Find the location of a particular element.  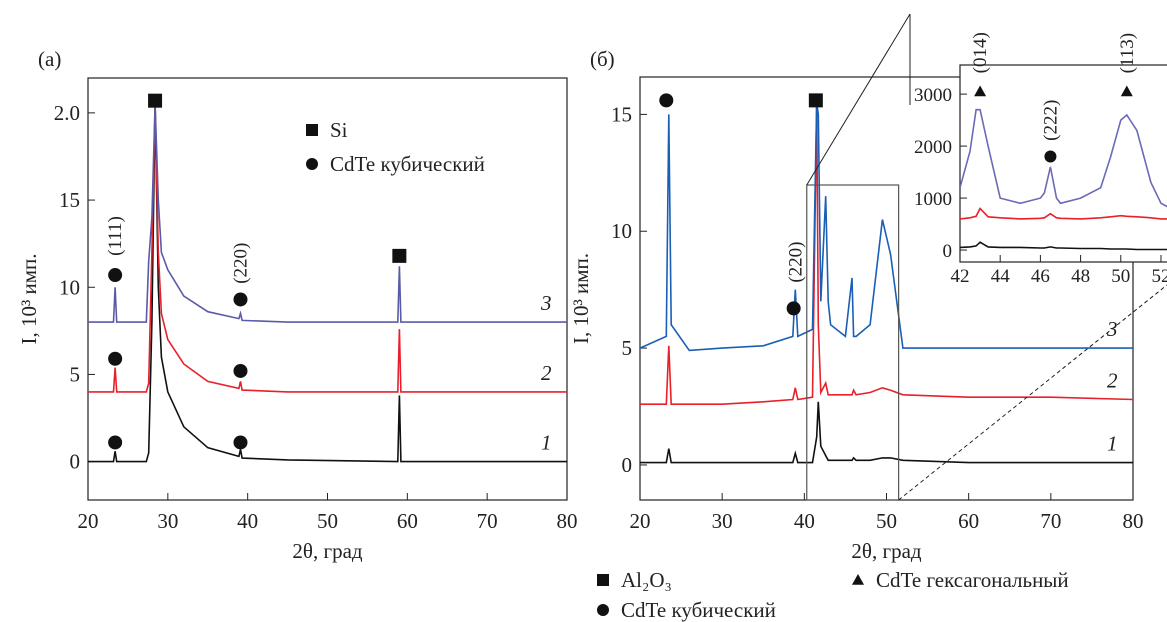

inset-background is located at coordinates (1063, 163).